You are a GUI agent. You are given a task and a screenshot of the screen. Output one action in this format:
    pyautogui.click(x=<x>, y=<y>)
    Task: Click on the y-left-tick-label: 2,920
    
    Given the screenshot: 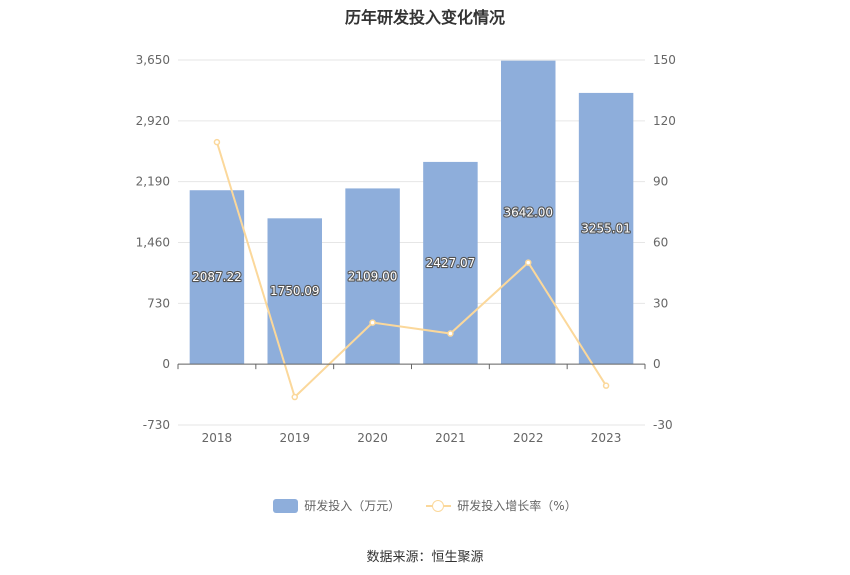 What is the action you would take?
    pyautogui.click(x=153, y=121)
    